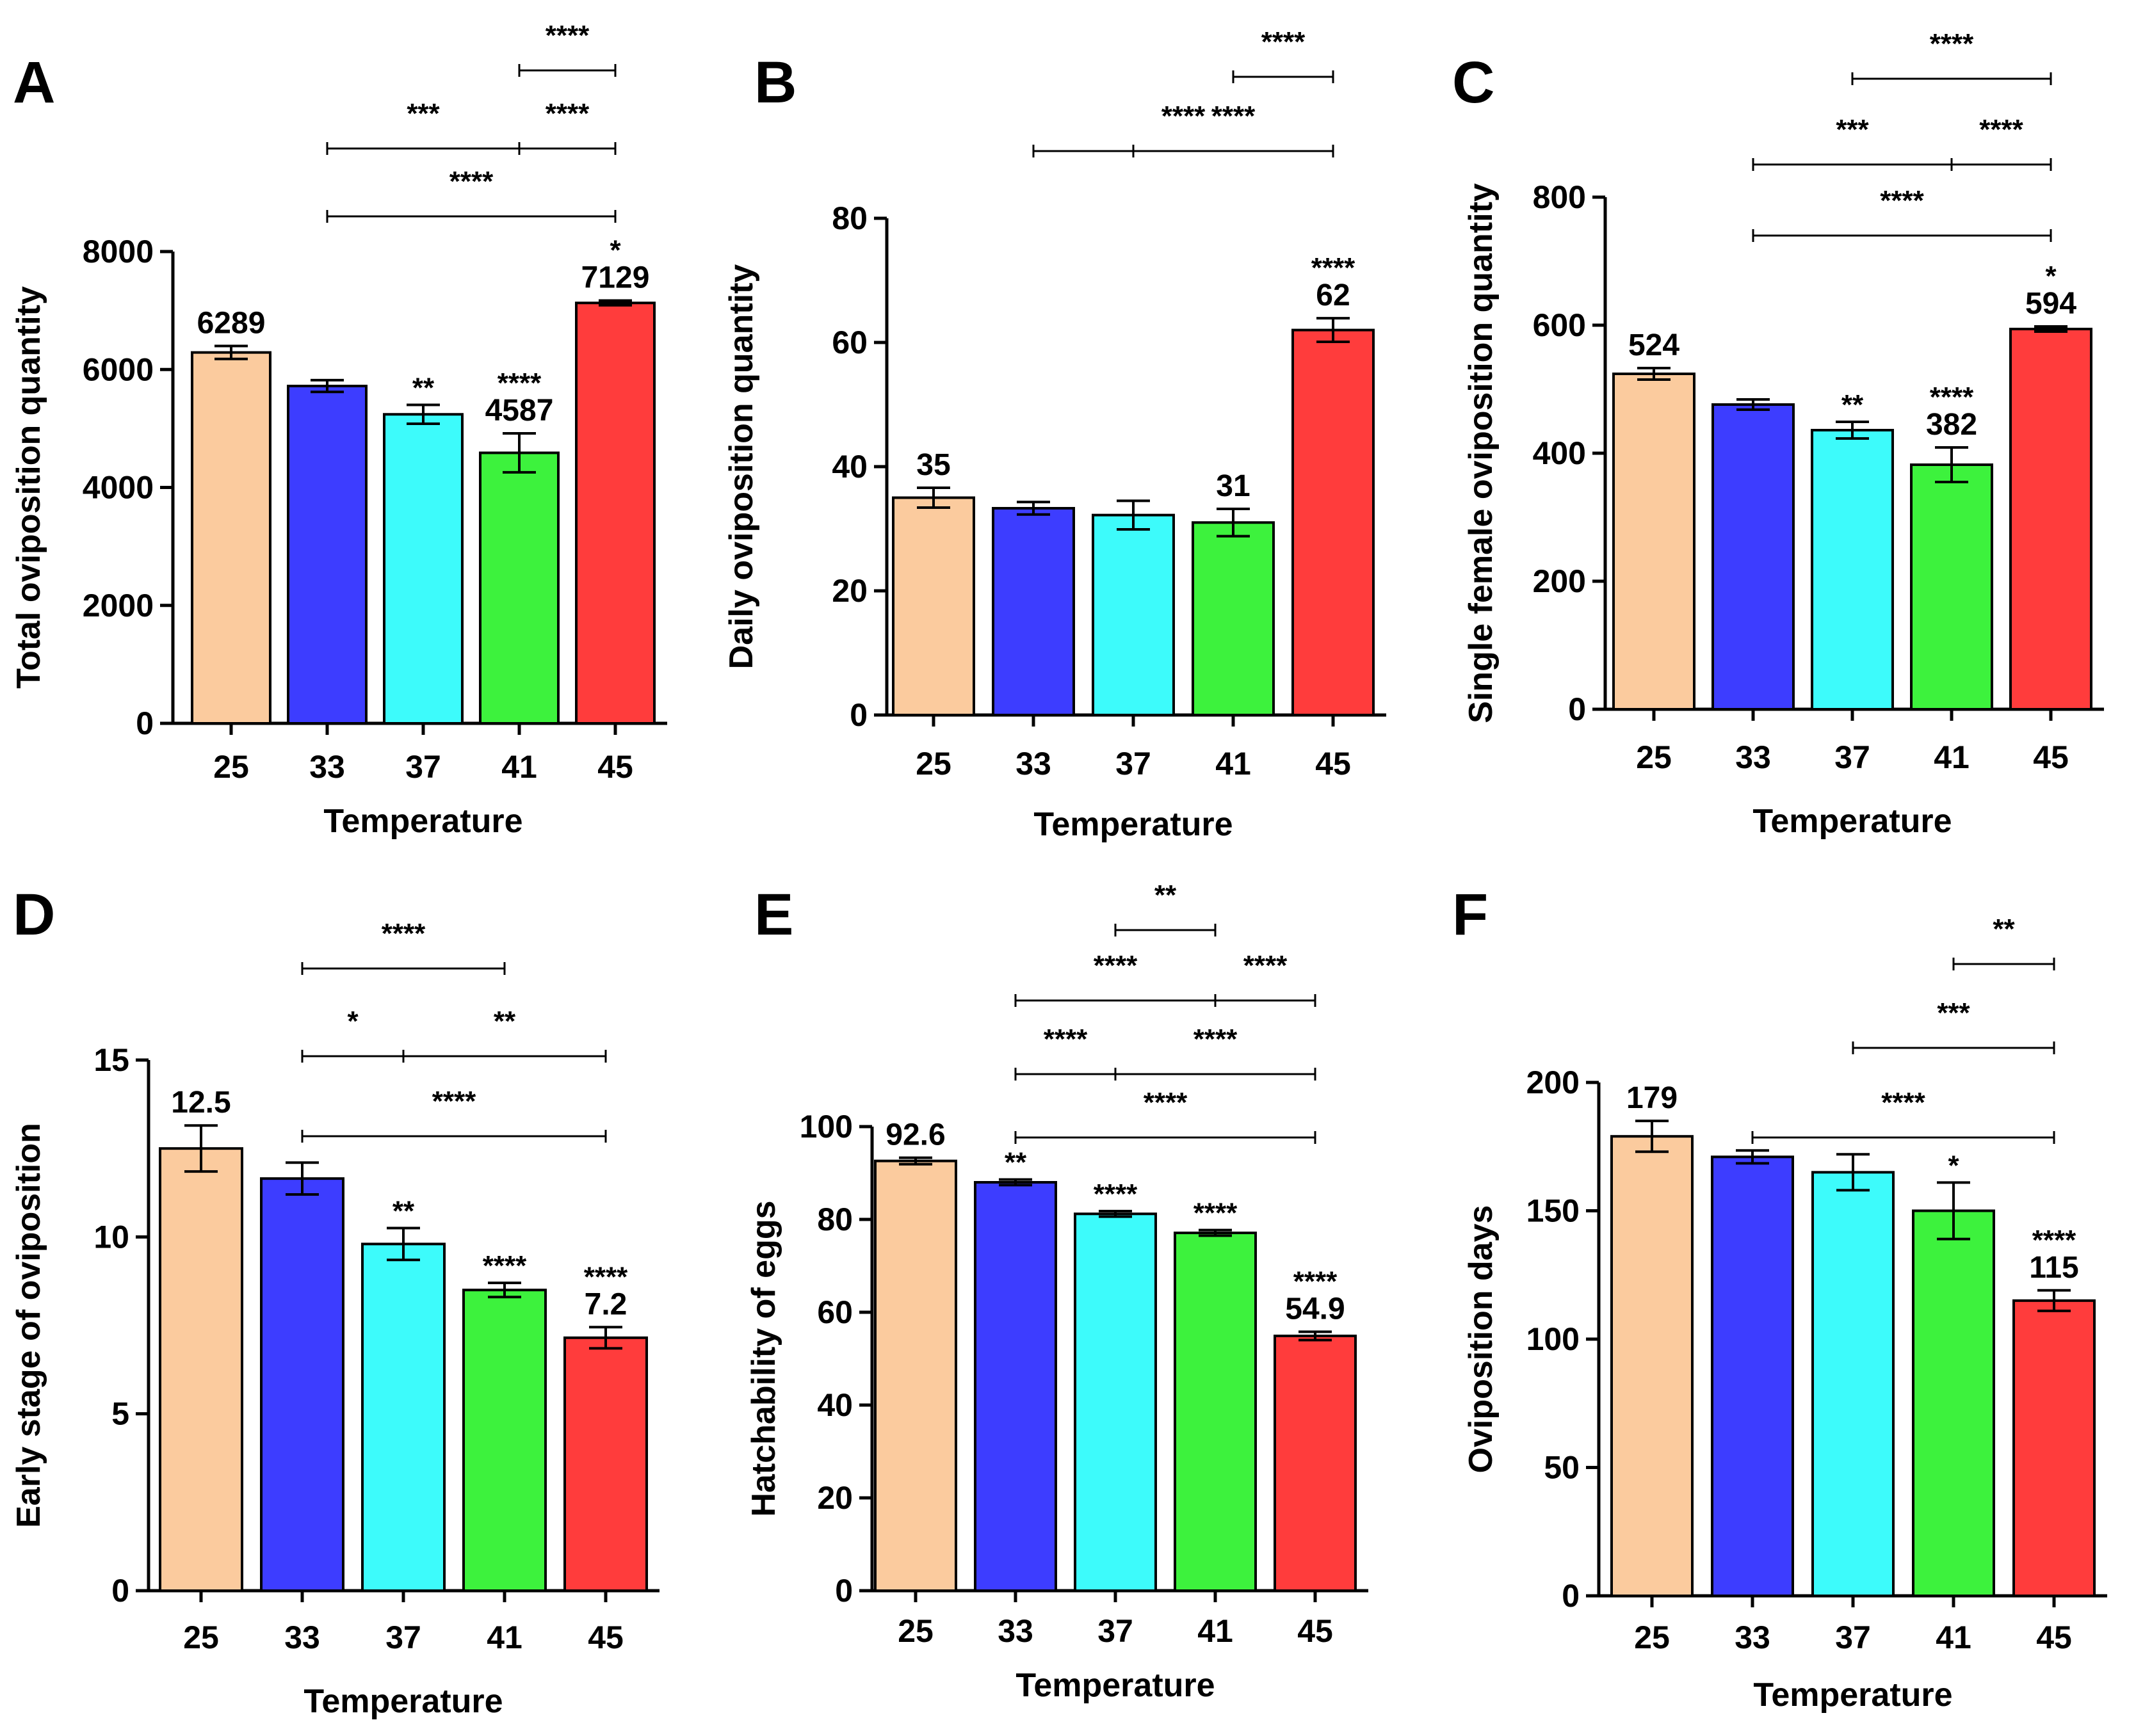 This screenshot has height=1736, width=2136. Describe the element at coordinates (1481, 1339) in the screenshot. I see `y-axis-title: Oviposition days` at that location.